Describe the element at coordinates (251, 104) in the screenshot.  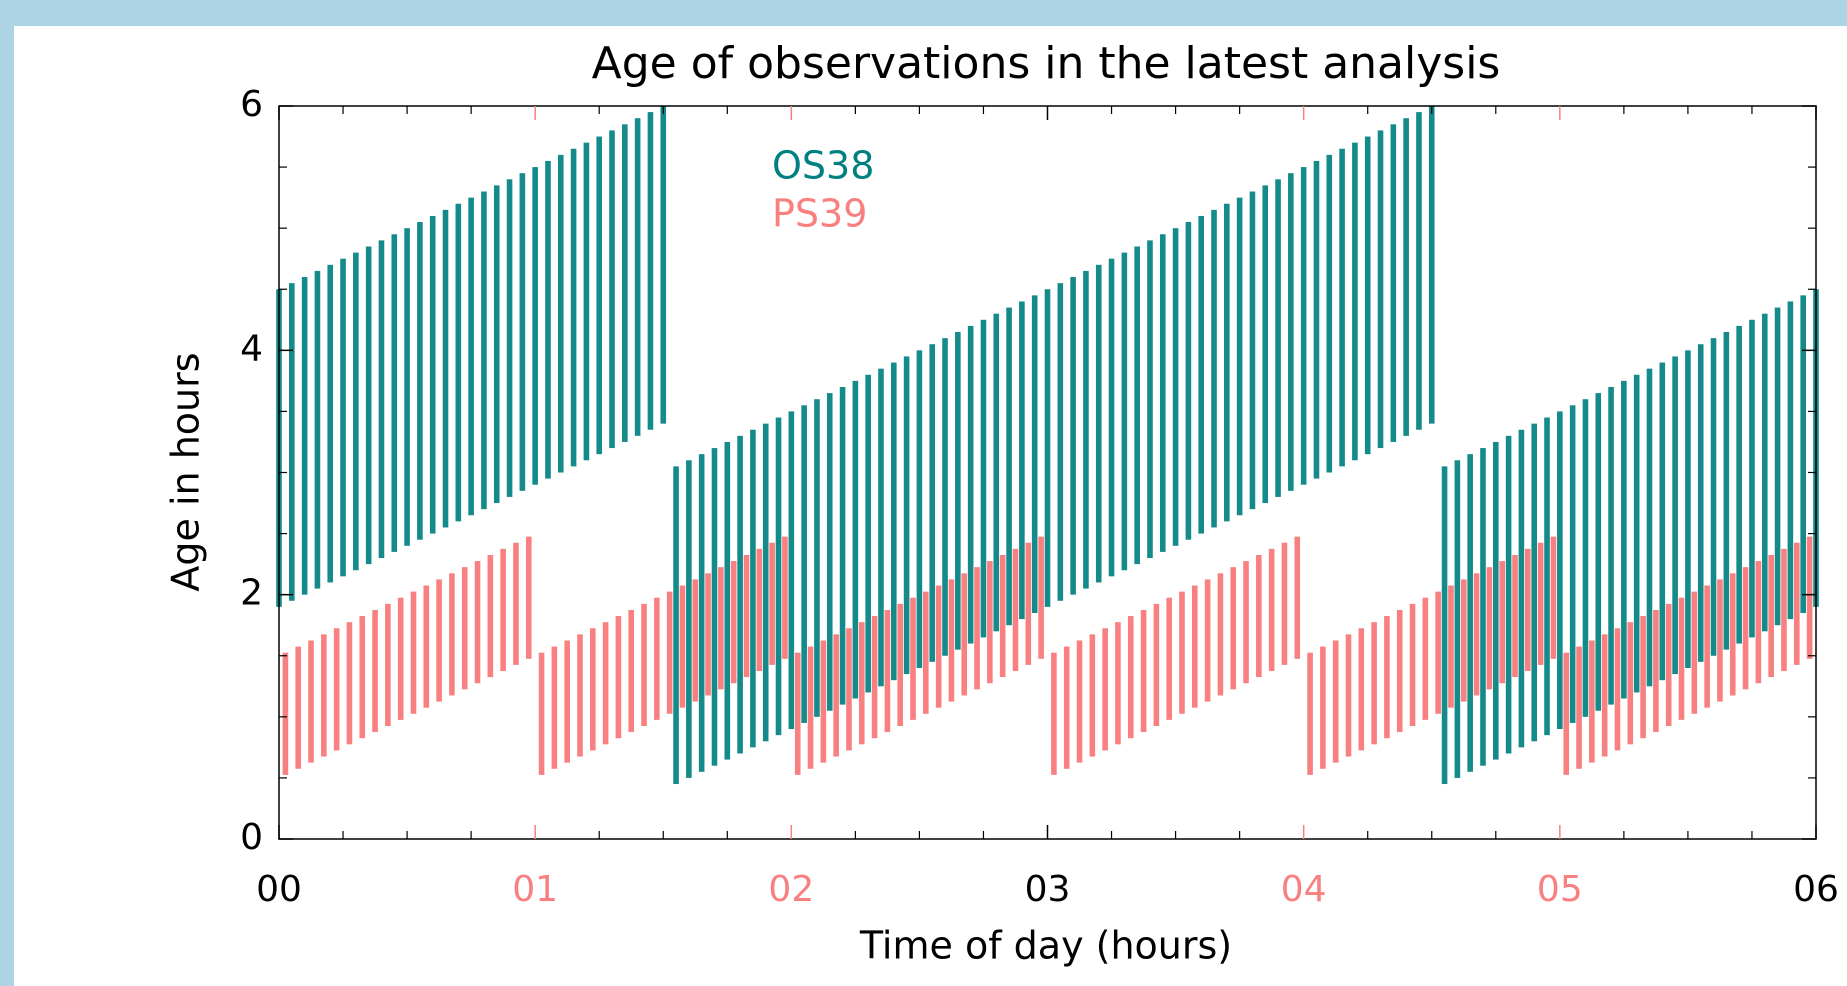
I see `y-tick-label: 6` at that location.